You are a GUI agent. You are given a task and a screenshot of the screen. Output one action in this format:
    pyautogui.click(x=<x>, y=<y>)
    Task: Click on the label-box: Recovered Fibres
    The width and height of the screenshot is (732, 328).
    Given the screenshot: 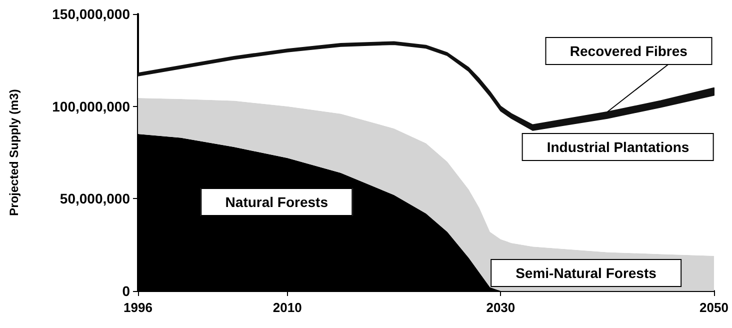 What is the action you would take?
    pyautogui.click(x=628, y=50)
    